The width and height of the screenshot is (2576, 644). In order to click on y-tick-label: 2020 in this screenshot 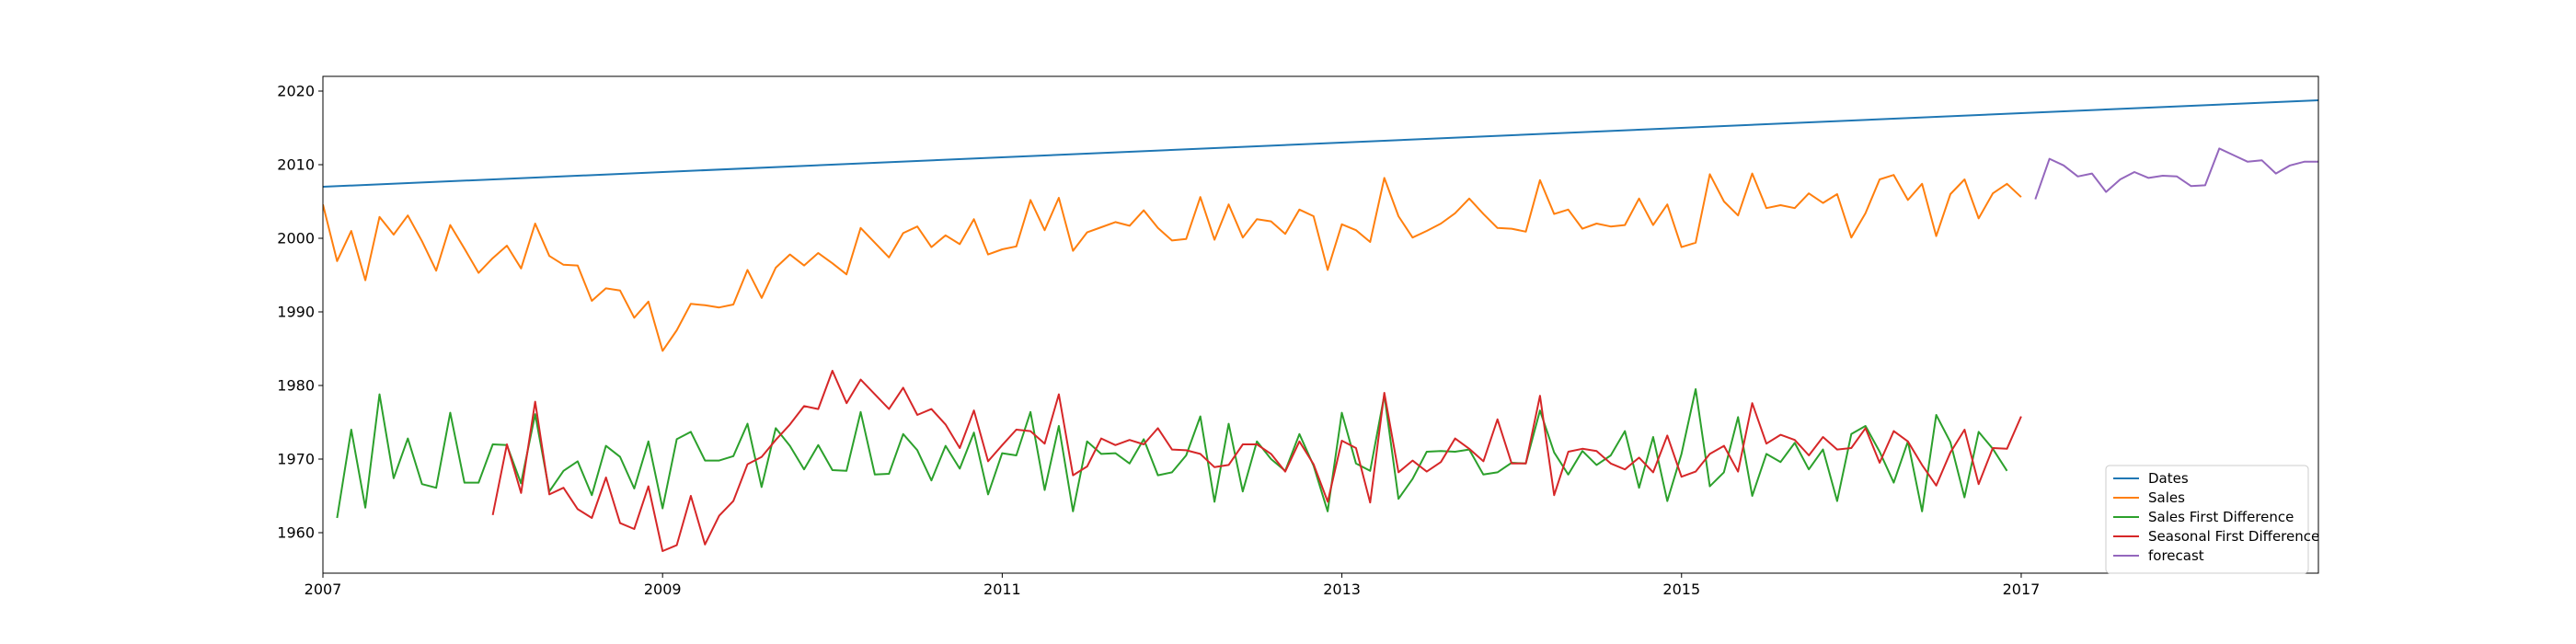, I will do `click(296, 91)`.